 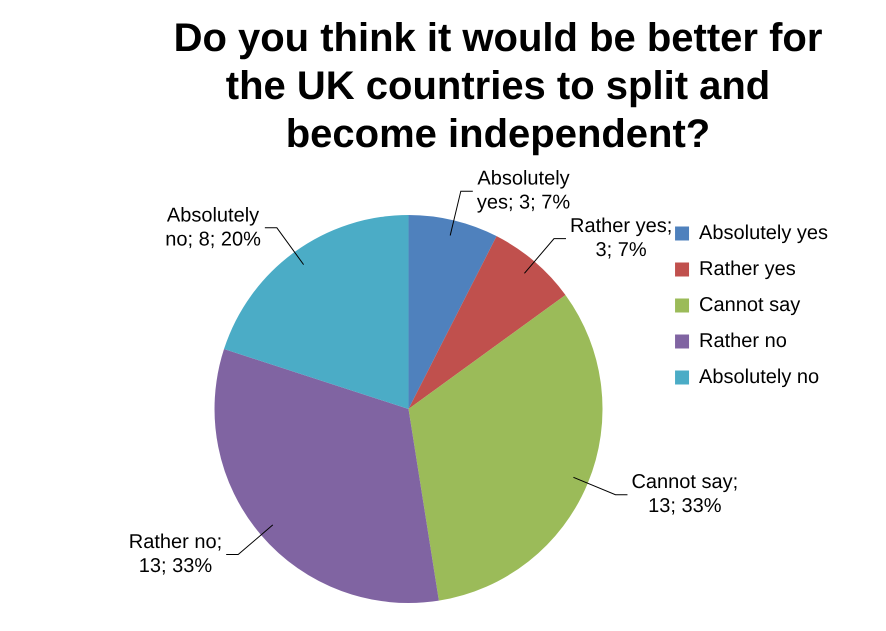 I want to click on legend-label: Cannot say, so click(x=749, y=305).